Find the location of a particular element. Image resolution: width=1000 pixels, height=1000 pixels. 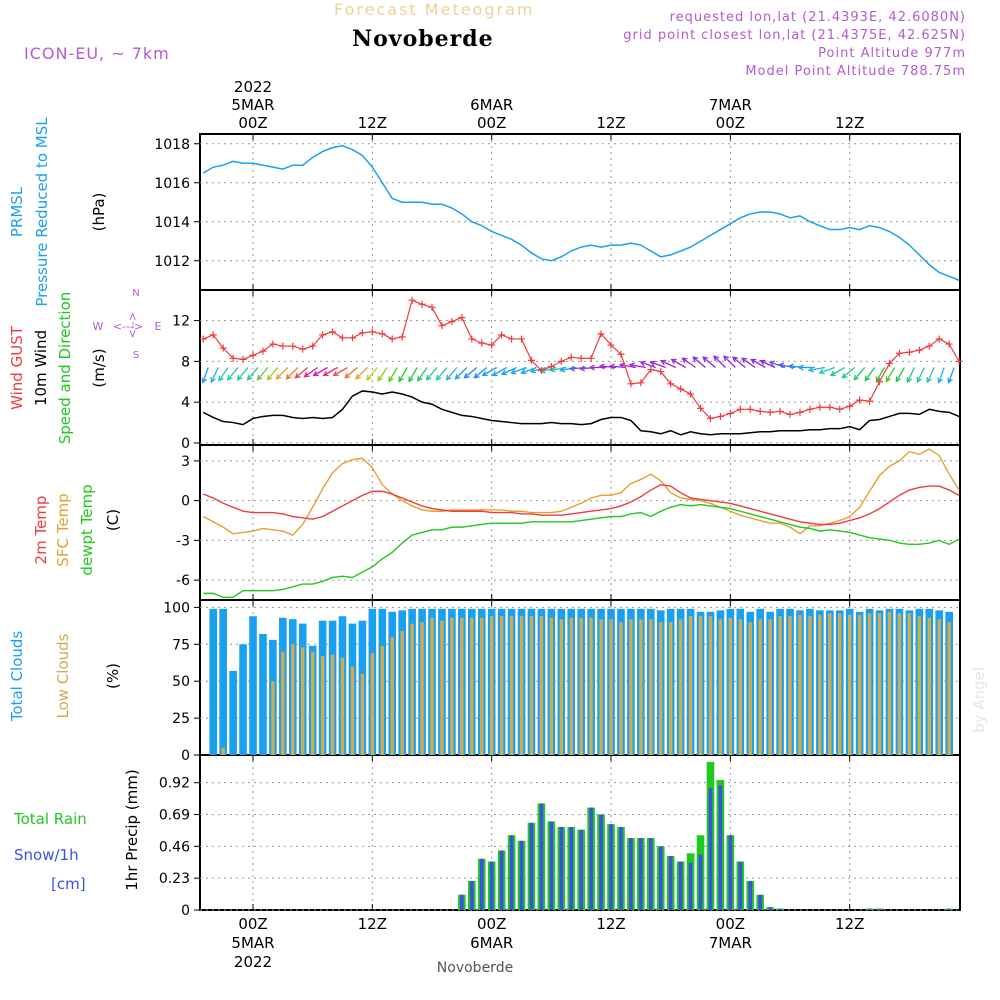

bottom-date-label: 5MAR is located at coordinates (252, 943).